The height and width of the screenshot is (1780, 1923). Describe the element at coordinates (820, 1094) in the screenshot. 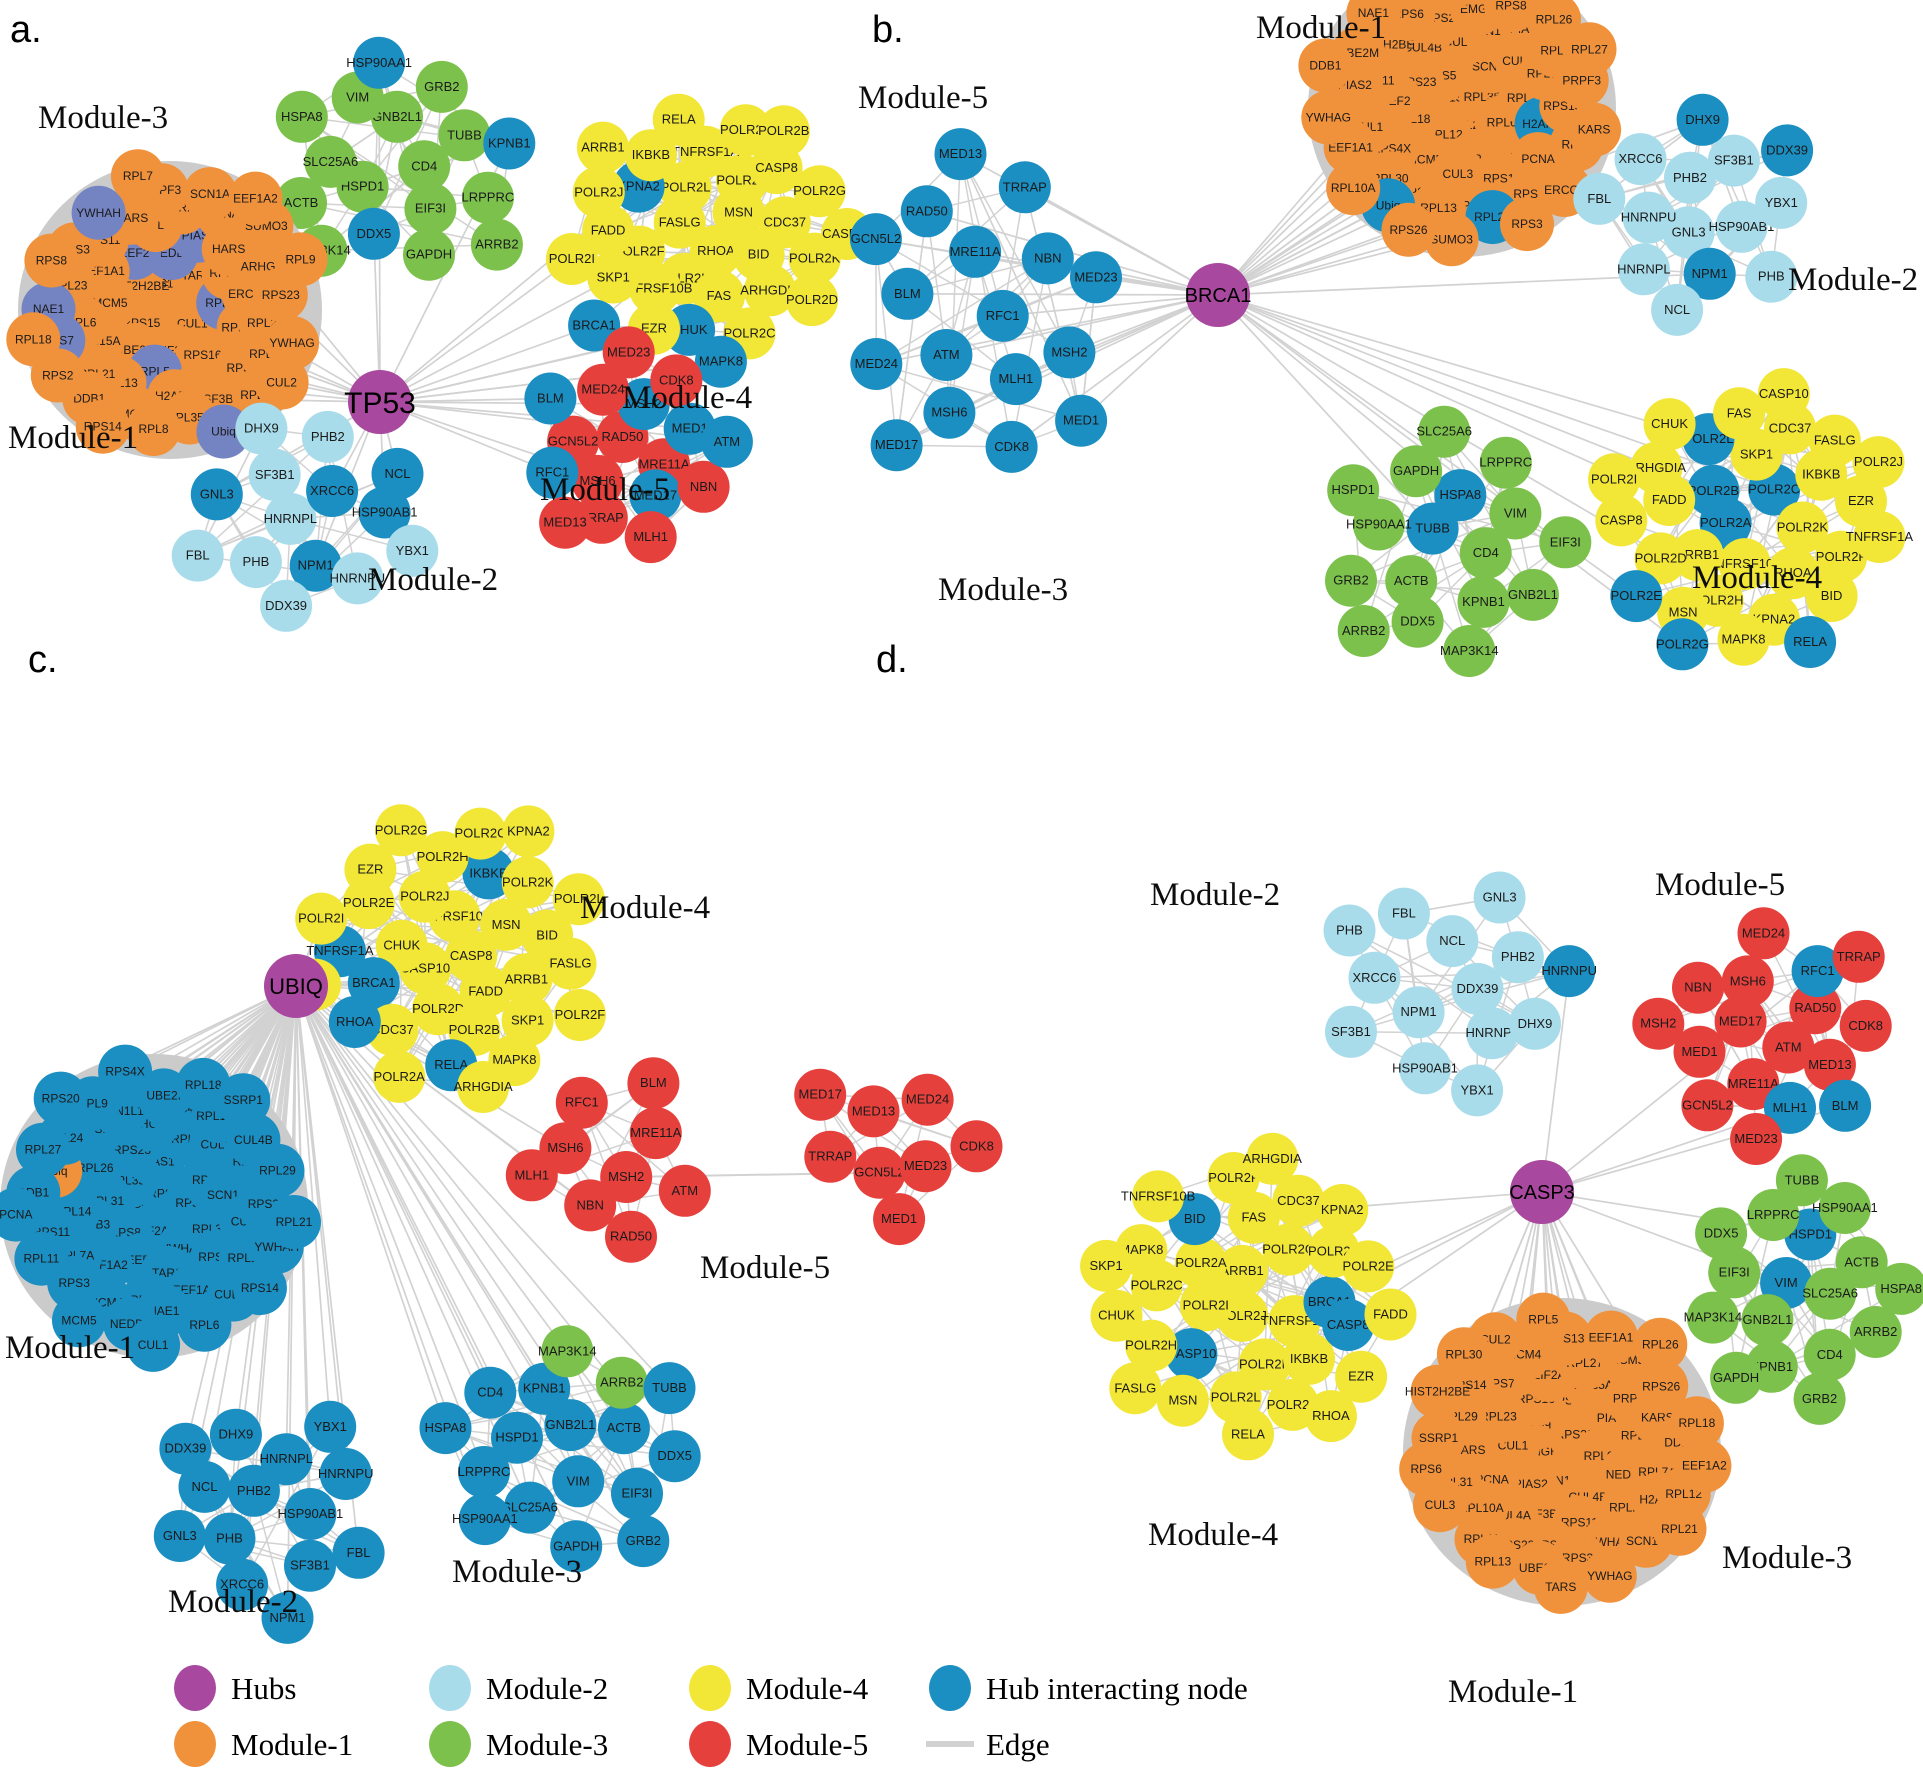

I see `node-label-MED17: MED17` at that location.